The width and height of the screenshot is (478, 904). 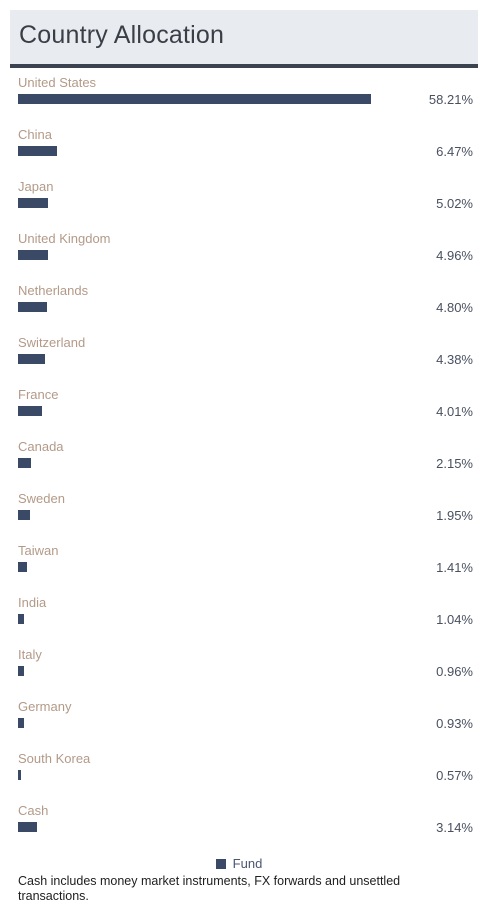 I want to click on value-label-france: 4.01%, so click(x=454, y=411).